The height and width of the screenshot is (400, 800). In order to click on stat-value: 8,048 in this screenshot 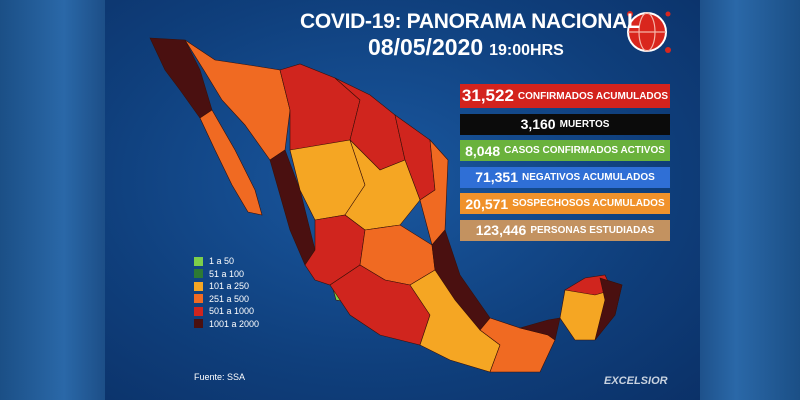, I will do `click(483, 150)`.